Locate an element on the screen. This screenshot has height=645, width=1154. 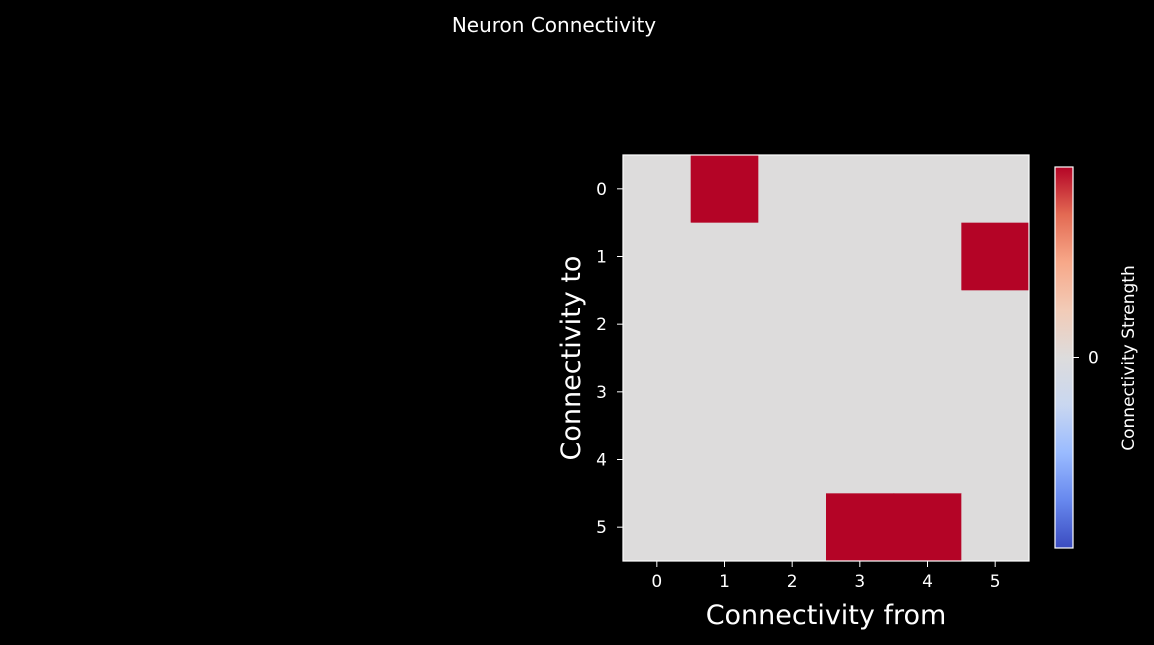
y-axis-label: Connectivity to is located at coordinates (571, 358).